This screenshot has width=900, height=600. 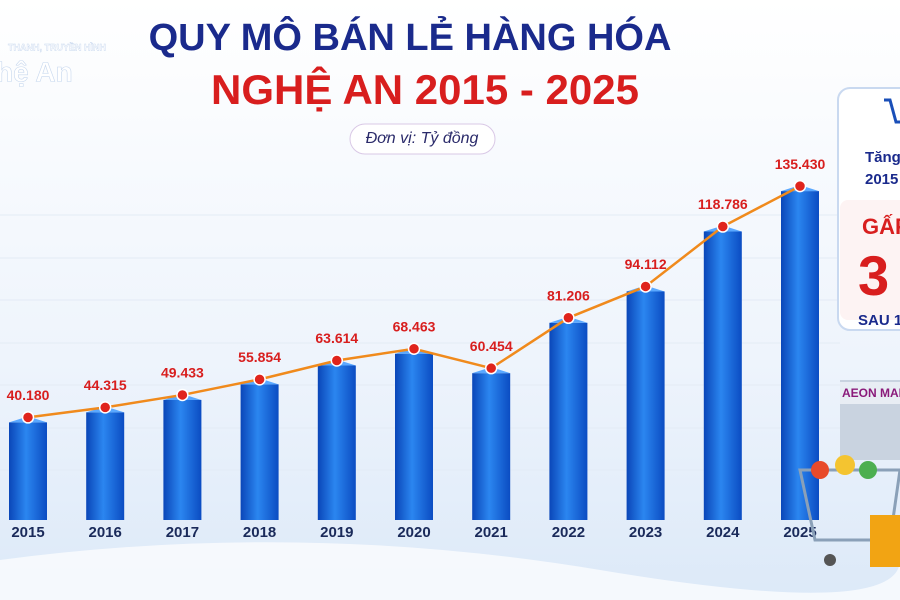 I want to click on x-tick-label: 2020, so click(x=413, y=532).